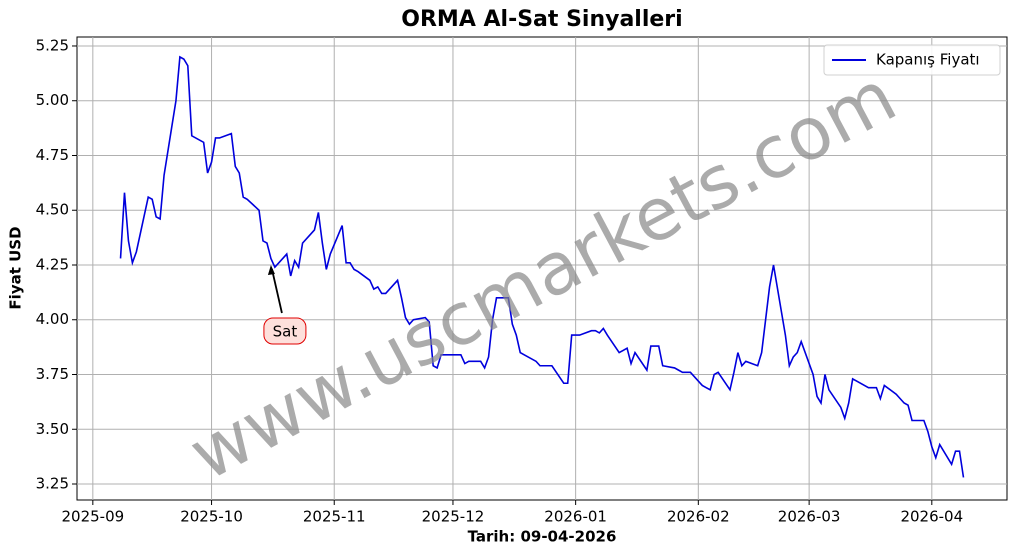  Describe the element at coordinates (52, 374) in the screenshot. I see `y-tick-label: 3.75` at that location.